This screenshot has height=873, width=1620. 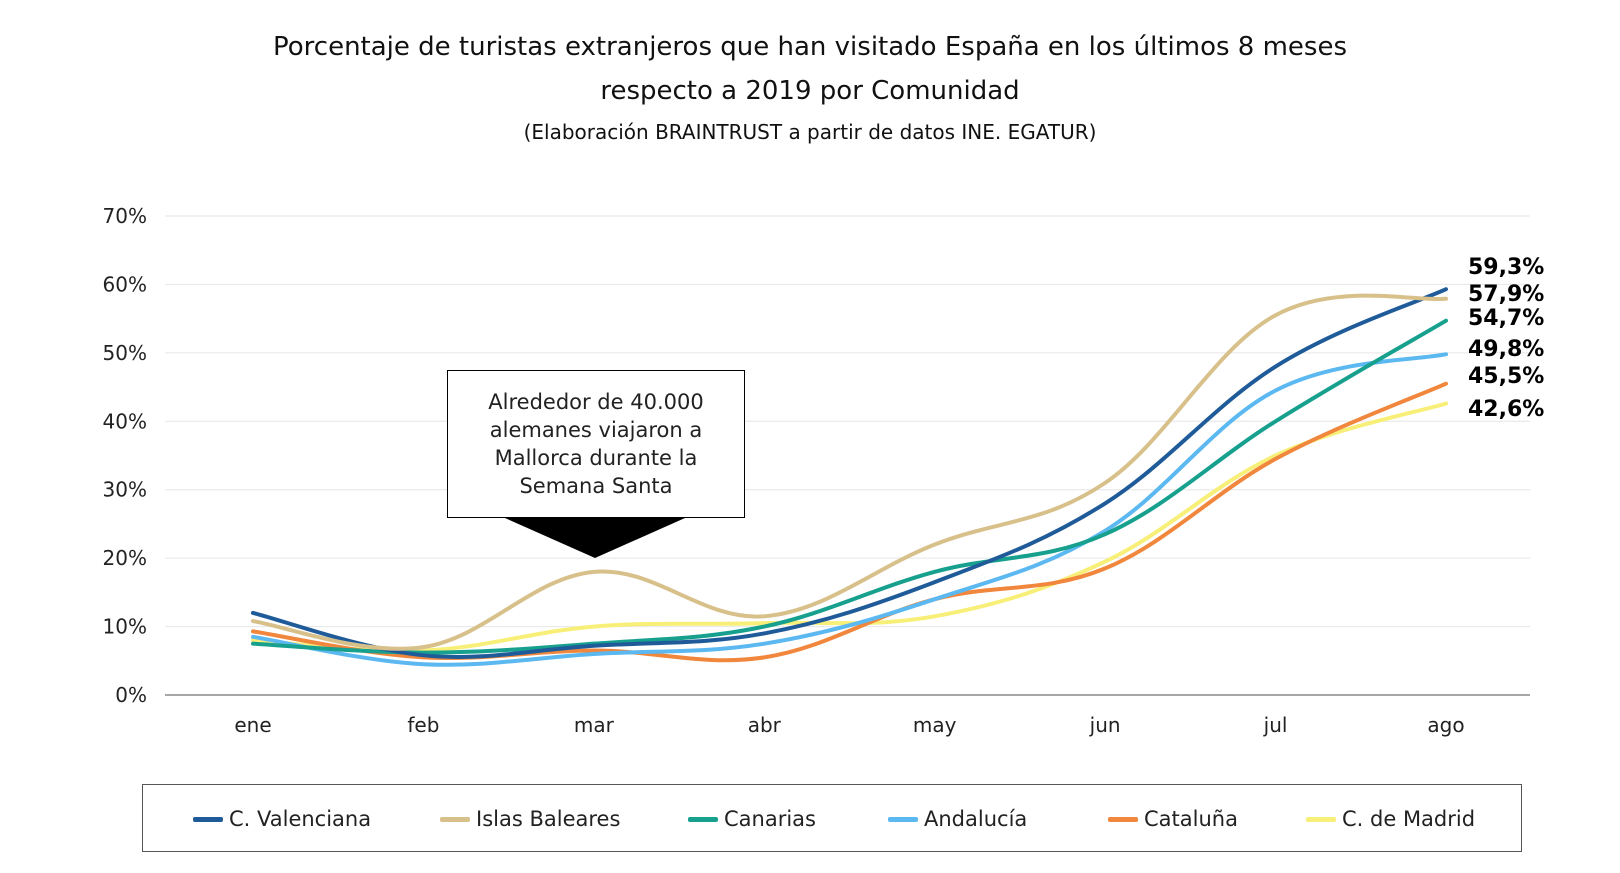 I want to click on legend-label: Islas Baleares, so click(x=548, y=819).